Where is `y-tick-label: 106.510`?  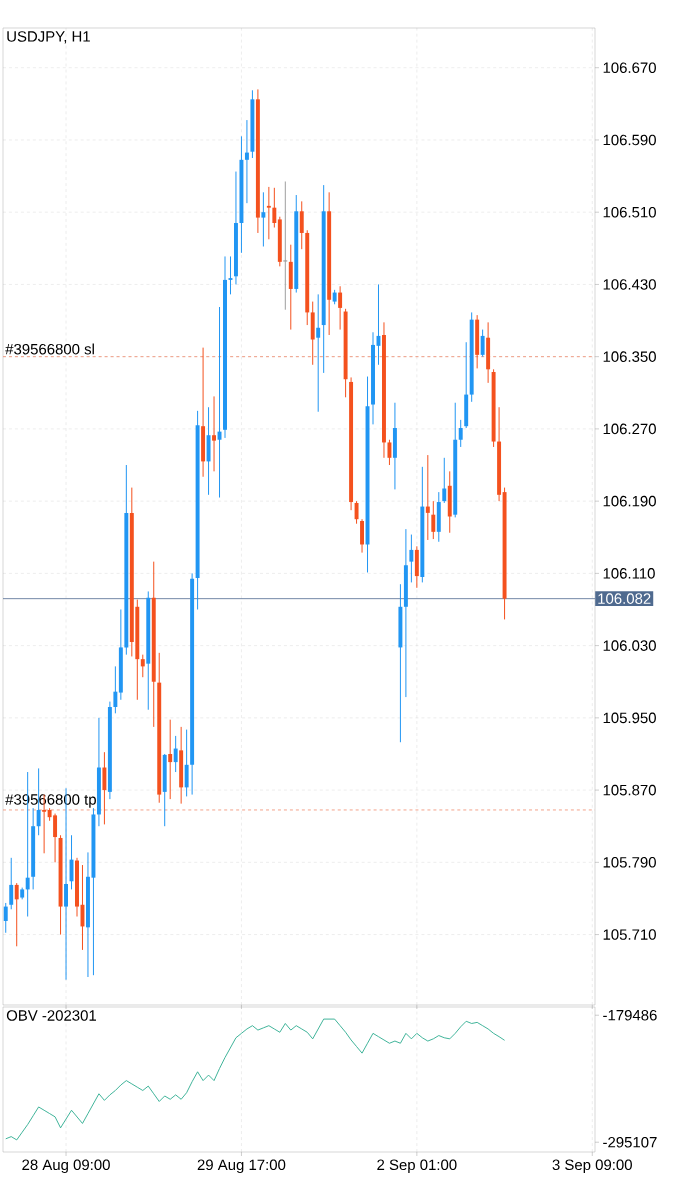 y-tick-label: 106.510 is located at coordinates (629, 212).